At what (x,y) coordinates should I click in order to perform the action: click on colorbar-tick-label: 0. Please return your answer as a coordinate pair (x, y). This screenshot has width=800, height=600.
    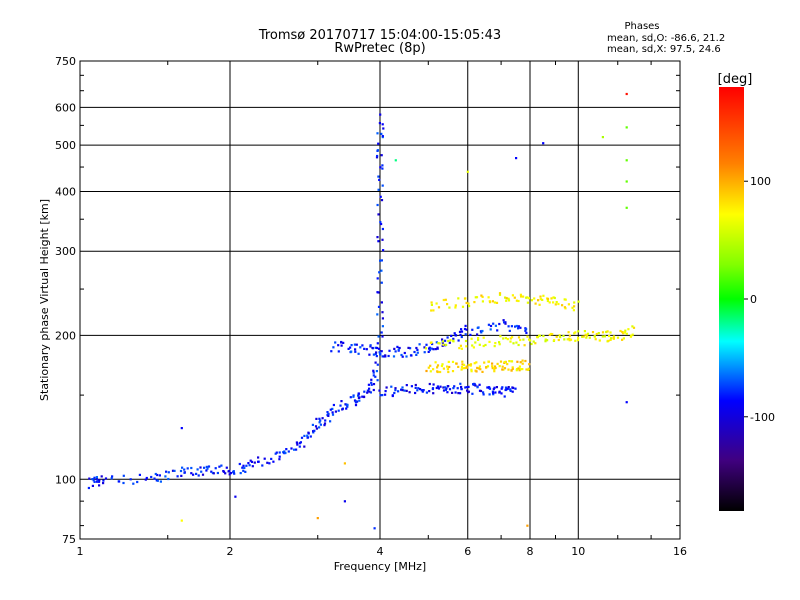
    Looking at the image, I should click on (753, 299).